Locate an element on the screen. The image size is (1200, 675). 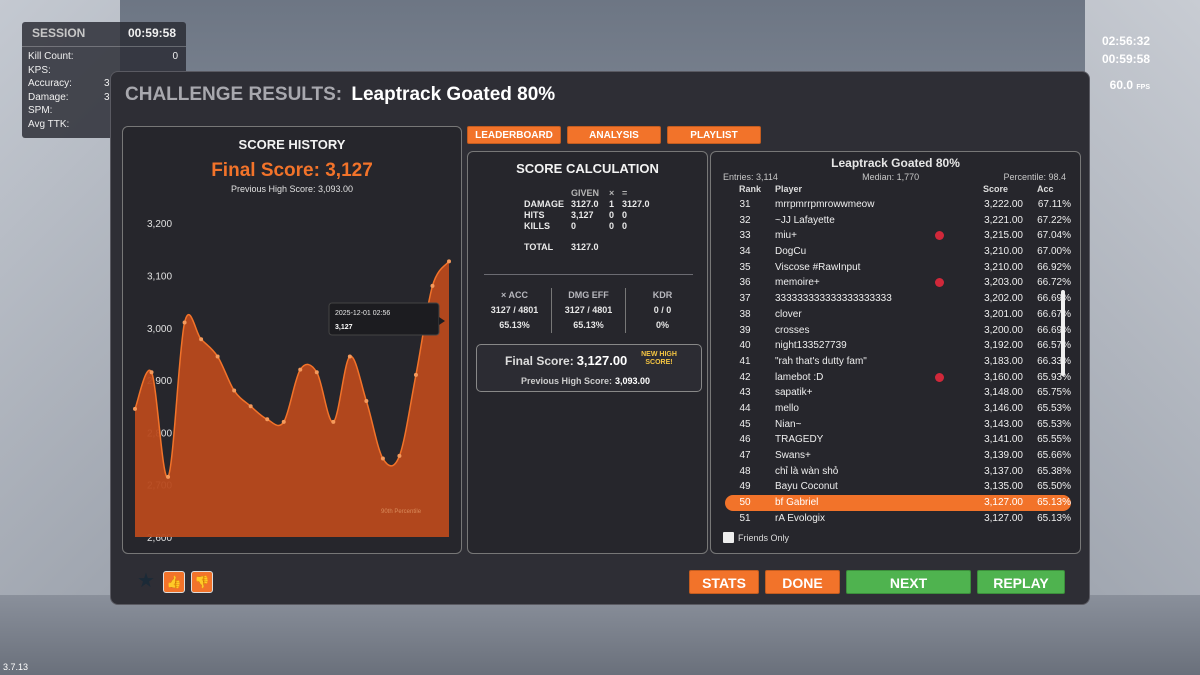
rank-header: Rank is located at coordinates (750, 189).